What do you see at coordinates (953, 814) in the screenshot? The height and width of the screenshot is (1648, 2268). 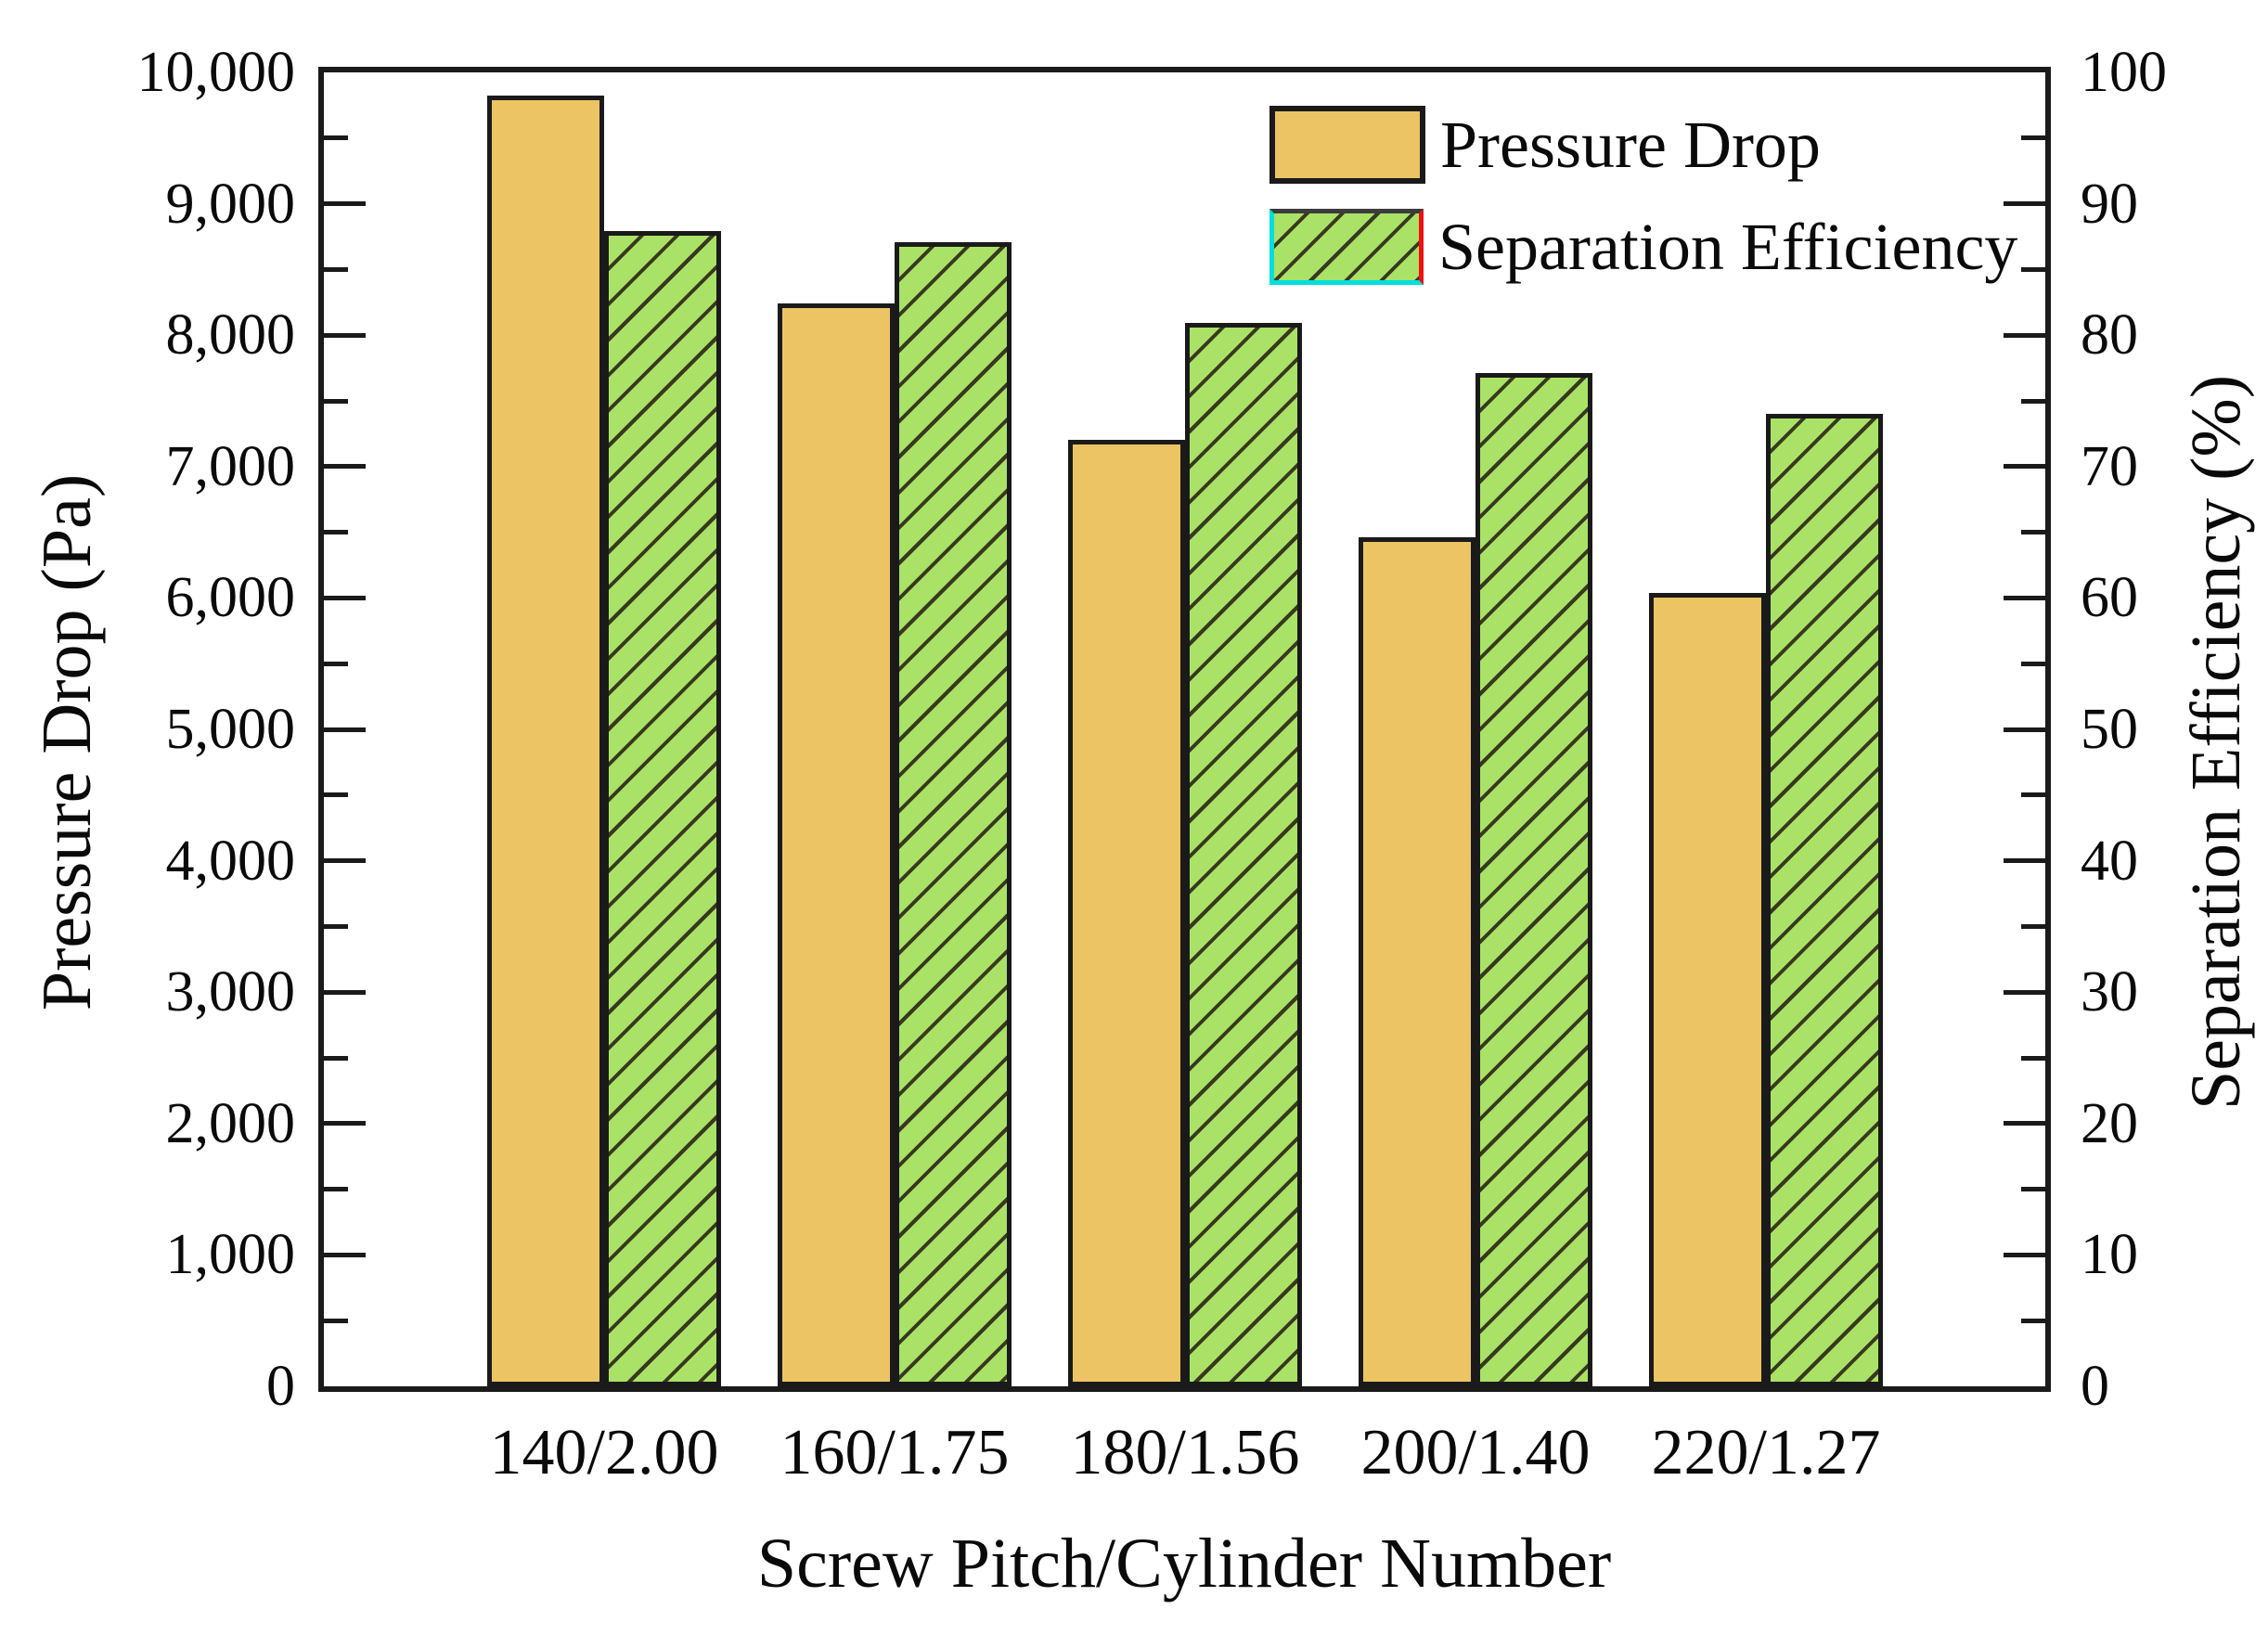 I see `bar-separation-efficiency-160/1.75` at bounding box center [953, 814].